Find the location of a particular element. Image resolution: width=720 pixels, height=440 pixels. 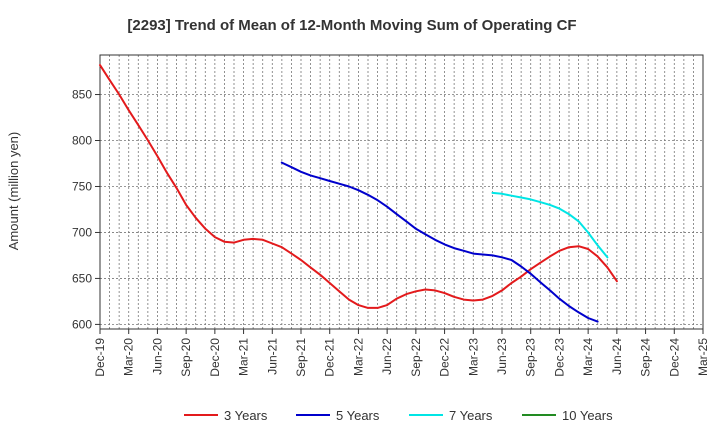

legend-label: 3 Years is located at coordinates (246, 415).